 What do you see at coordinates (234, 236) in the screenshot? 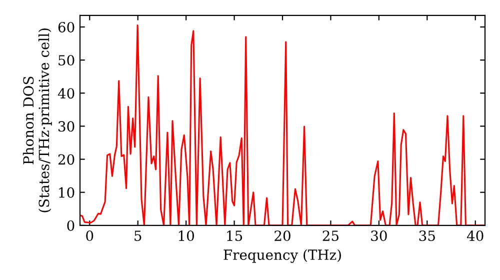
I see `x-tick-label: 15` at bounding box center [234, 236].